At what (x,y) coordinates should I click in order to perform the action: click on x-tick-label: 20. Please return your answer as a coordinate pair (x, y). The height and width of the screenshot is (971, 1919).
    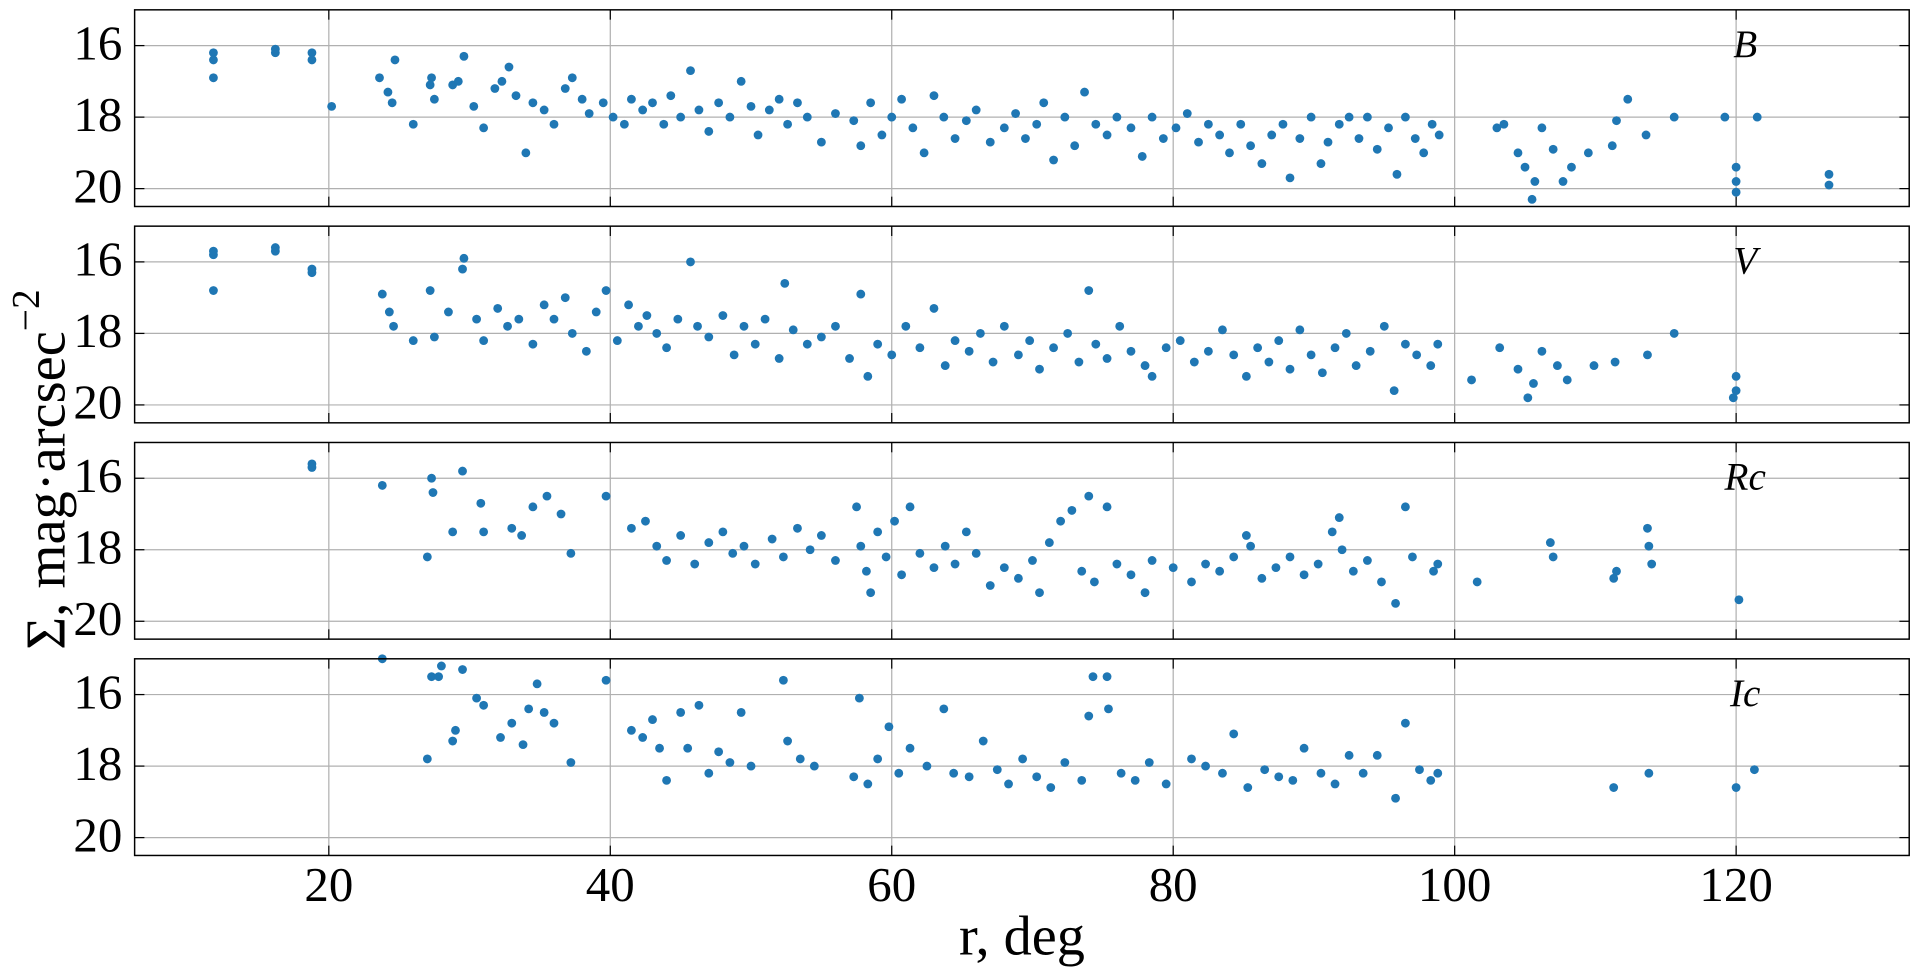
    Looking at the image, I should click on (328, 884).